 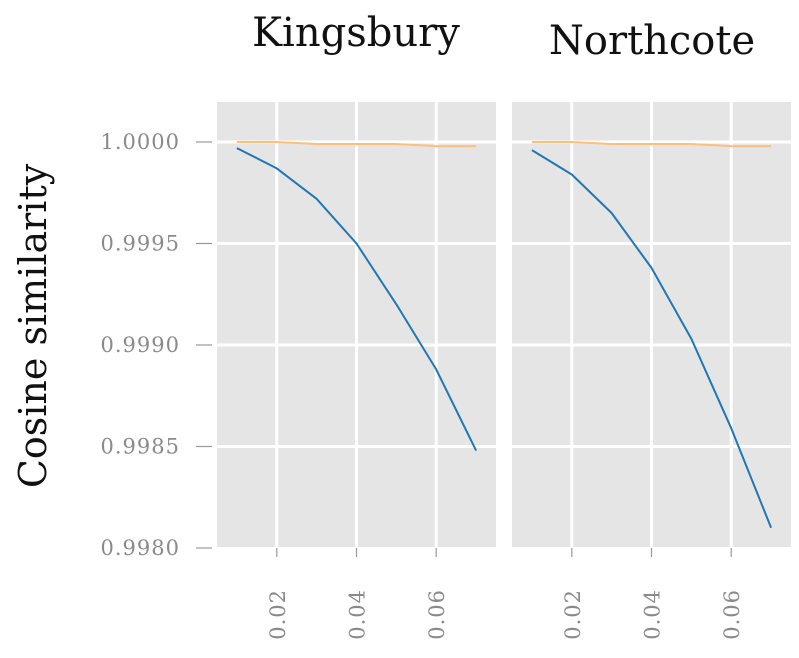 I want to click on y-tick-label: 0.9985, so click(x=140, y=447).